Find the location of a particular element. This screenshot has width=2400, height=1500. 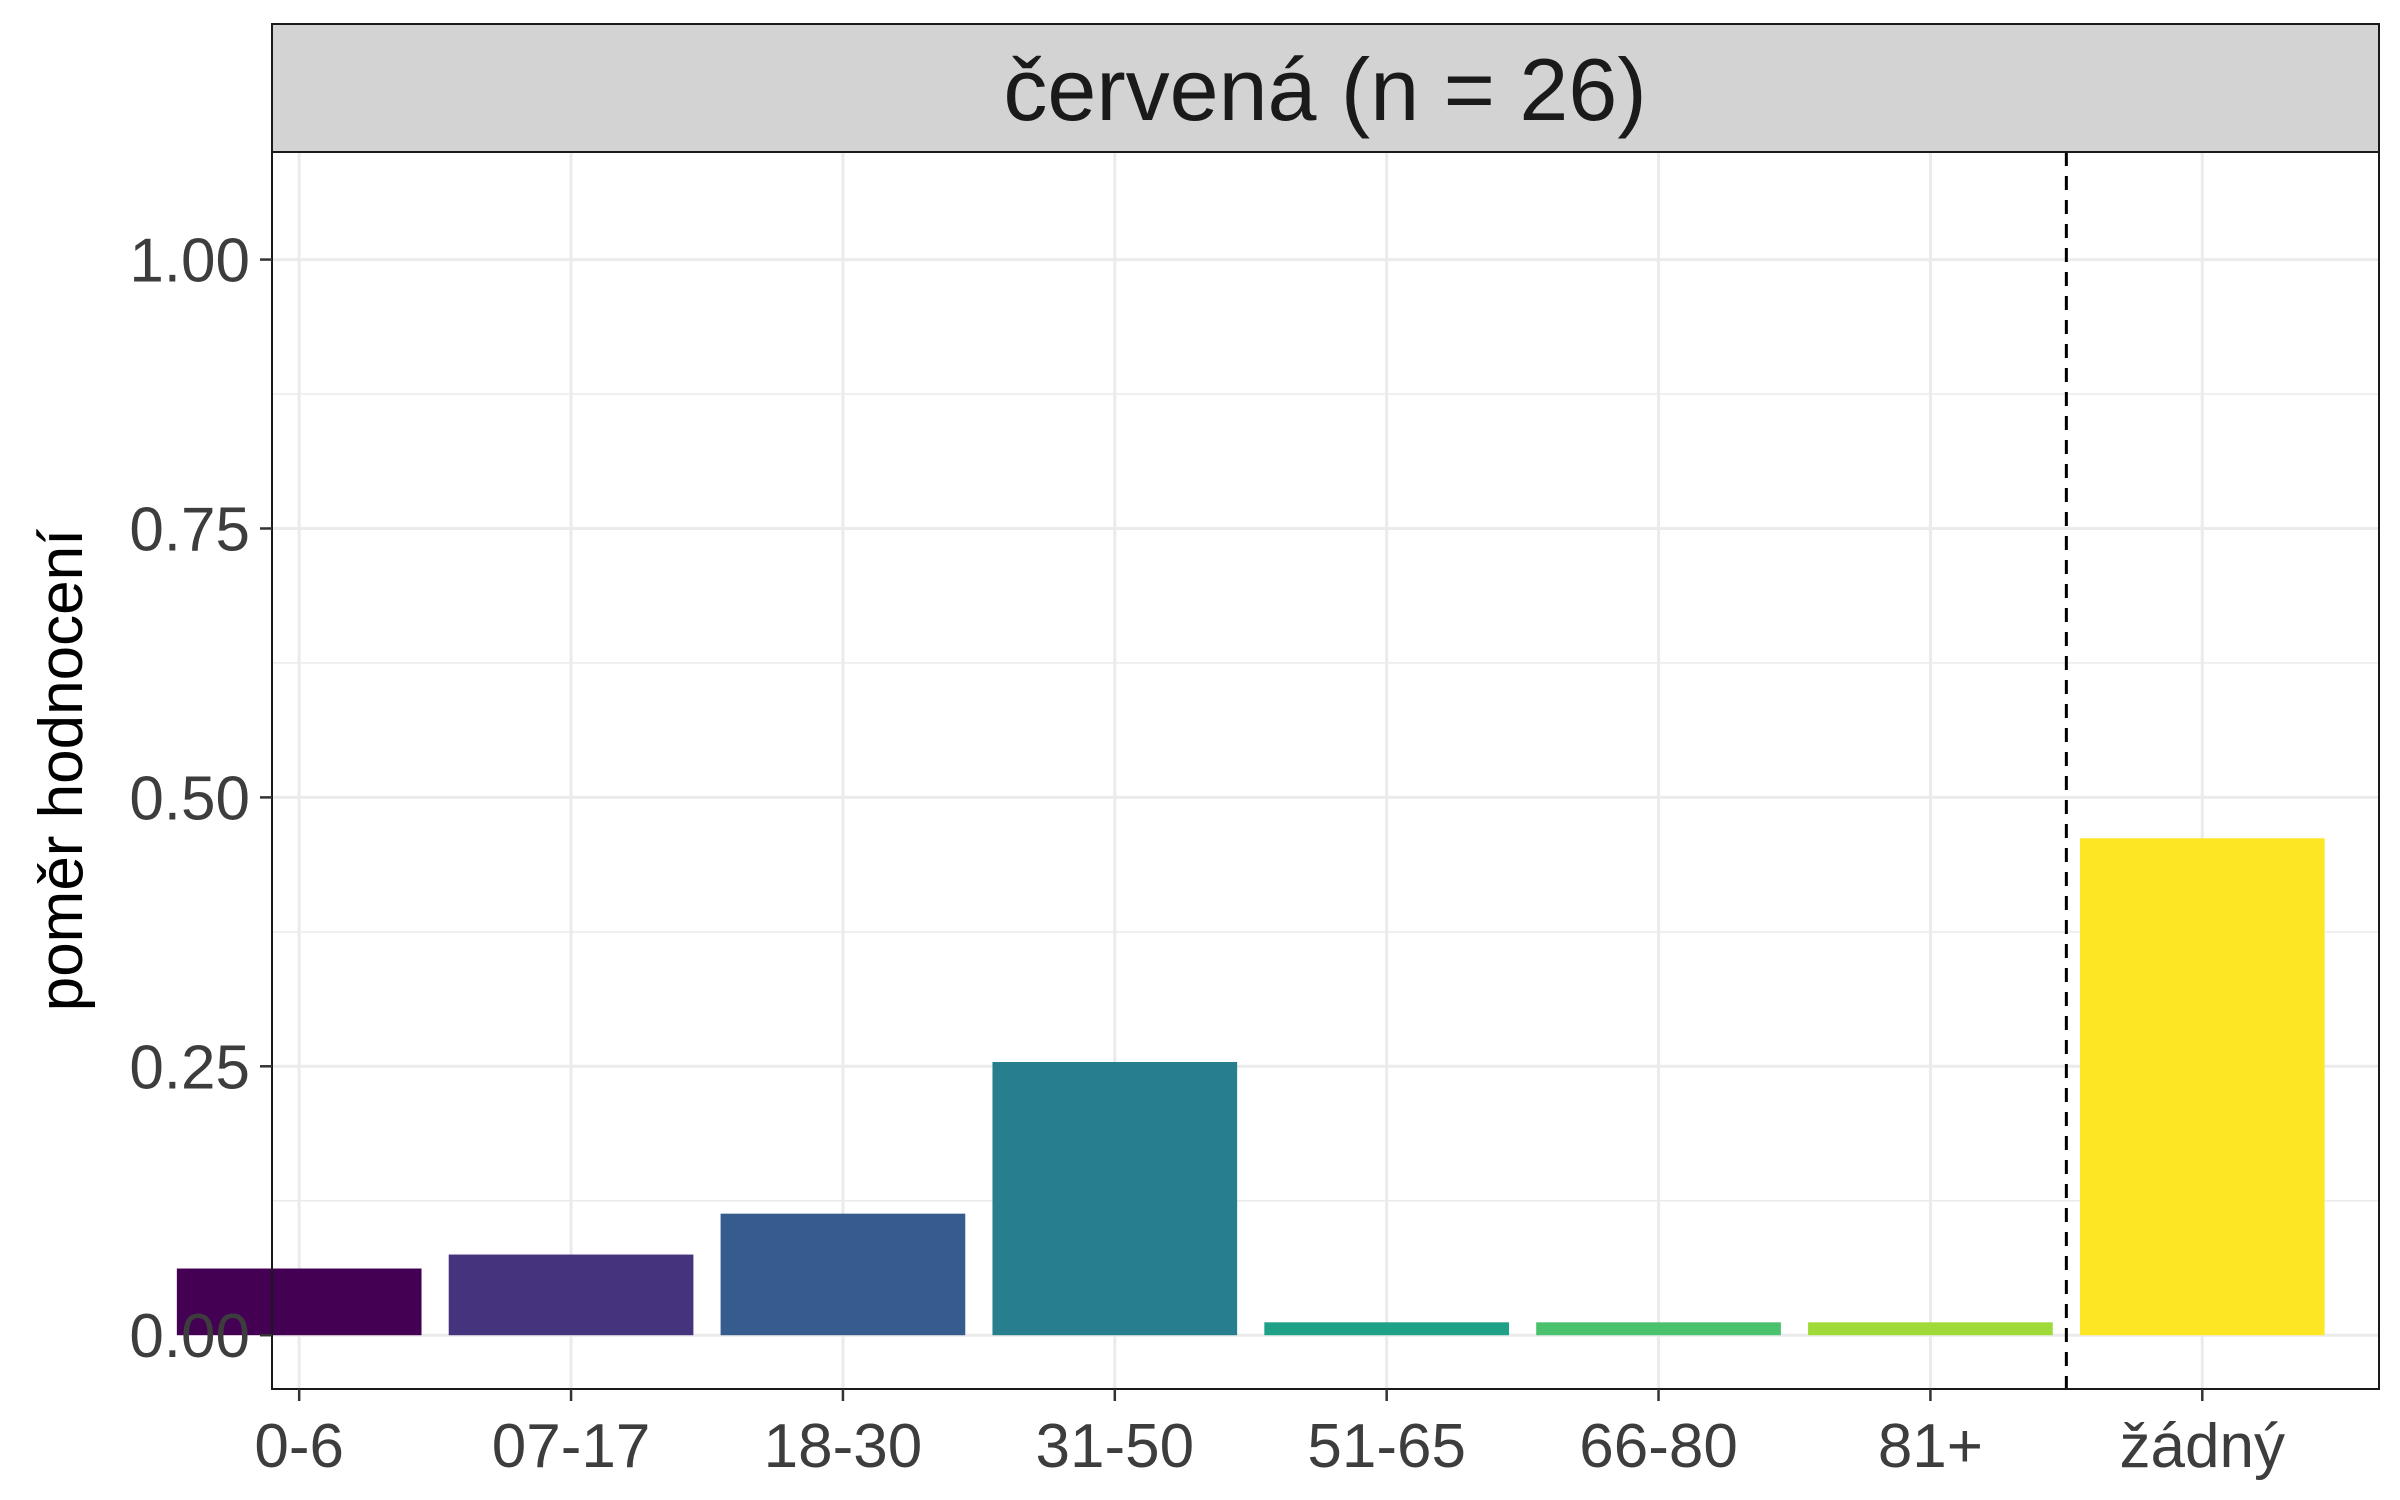

facet-strip is located at coordinates (1325, 88).